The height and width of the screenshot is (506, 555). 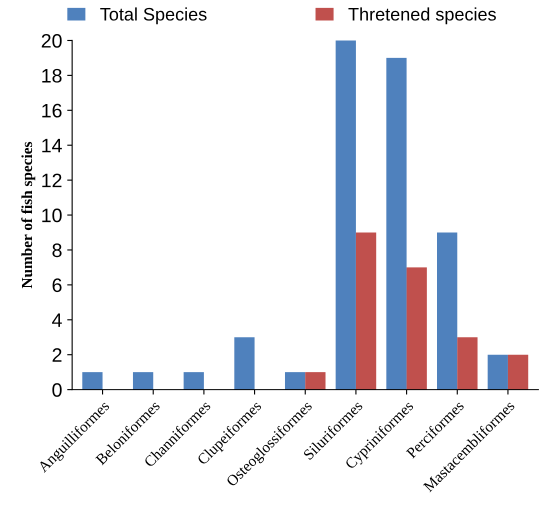 What do you see at coordinates (52, 111) in the screenshot?
I see `y-tick-label: 16` at bounding box center [52, 111].